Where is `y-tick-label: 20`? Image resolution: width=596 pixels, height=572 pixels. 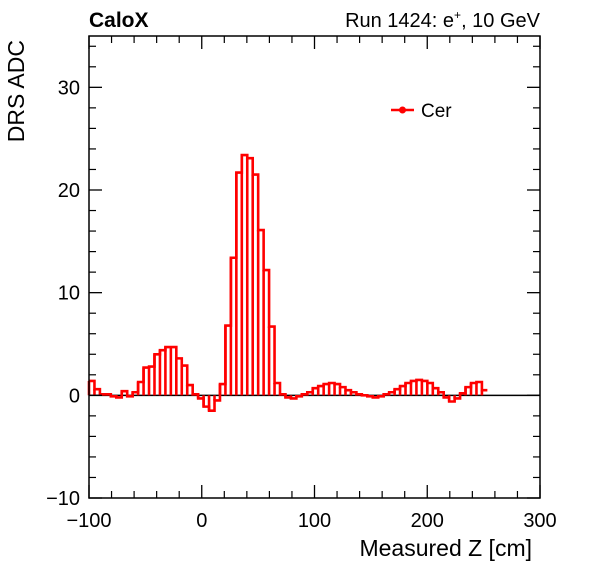 y-tick-label: 20 is located at coordinates (69, 191).